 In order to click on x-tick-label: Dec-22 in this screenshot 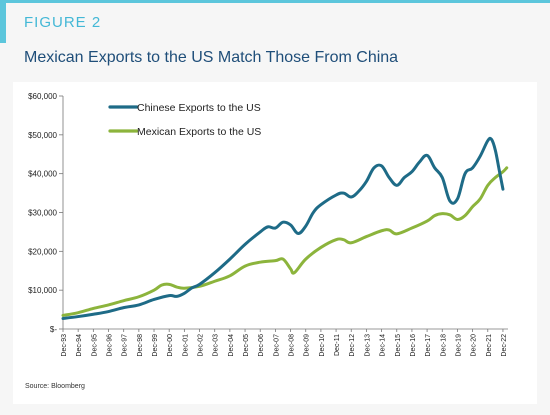, I will do `click(504, 345)`.